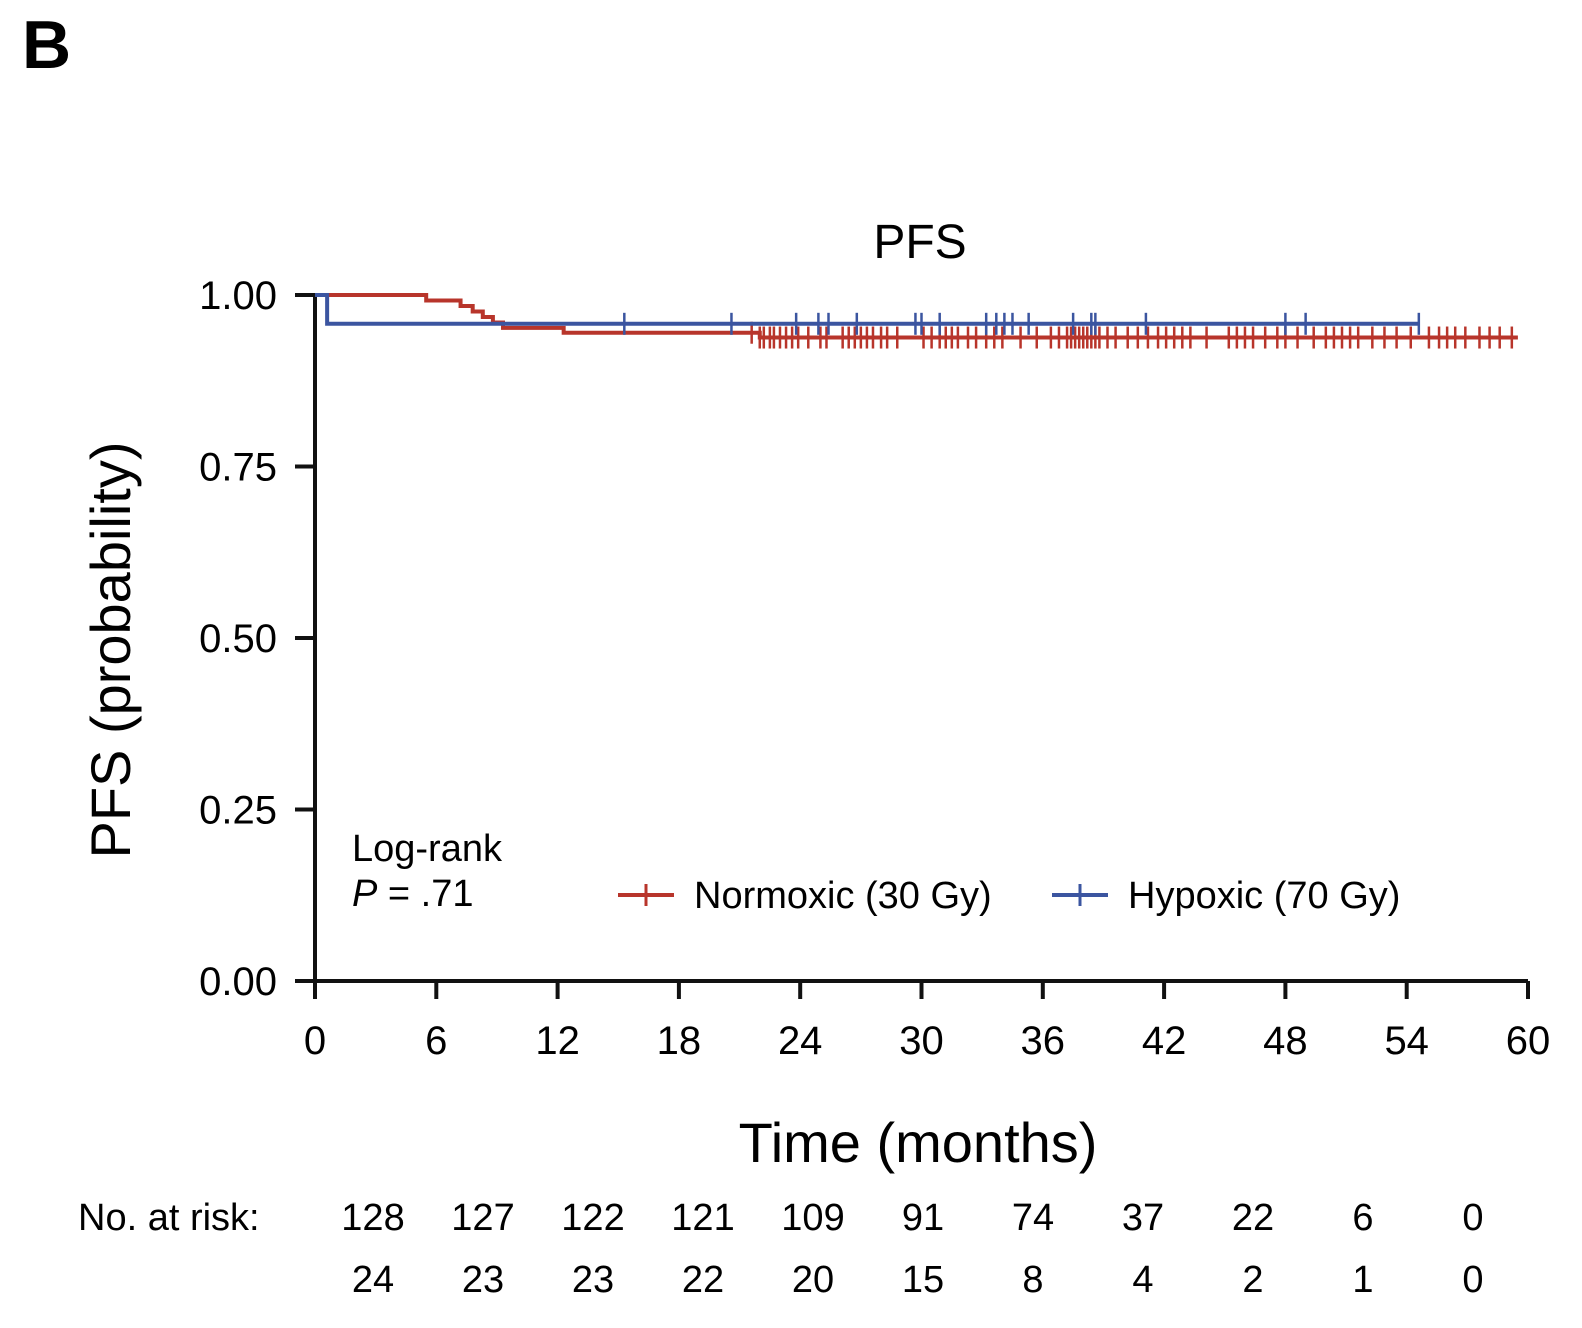  I want to click on at-risk-normoxic: 6, so click(1362, 1218).